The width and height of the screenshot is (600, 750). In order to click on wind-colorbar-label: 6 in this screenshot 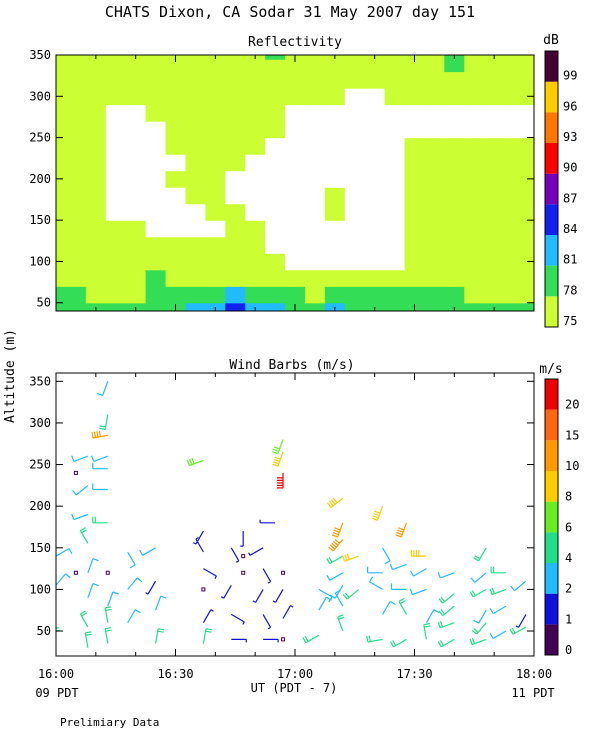, I will do `click(568, 527)`.